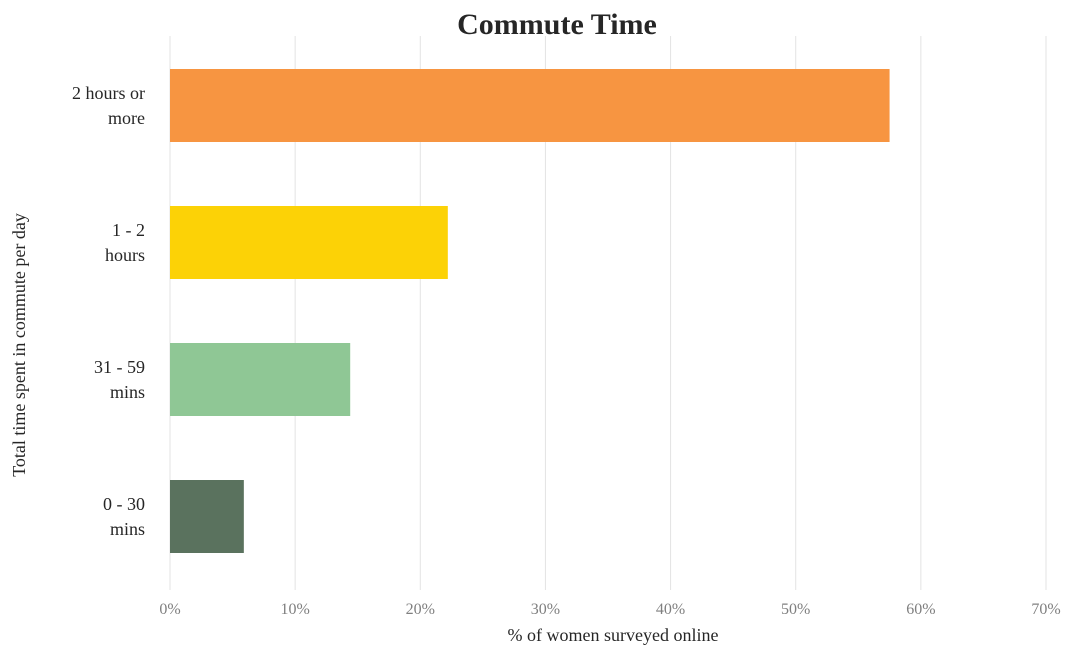  Describe the element at coordinates (119, 379) in the screenshot. I see `category-label: 31 - 59 mins` at that location.